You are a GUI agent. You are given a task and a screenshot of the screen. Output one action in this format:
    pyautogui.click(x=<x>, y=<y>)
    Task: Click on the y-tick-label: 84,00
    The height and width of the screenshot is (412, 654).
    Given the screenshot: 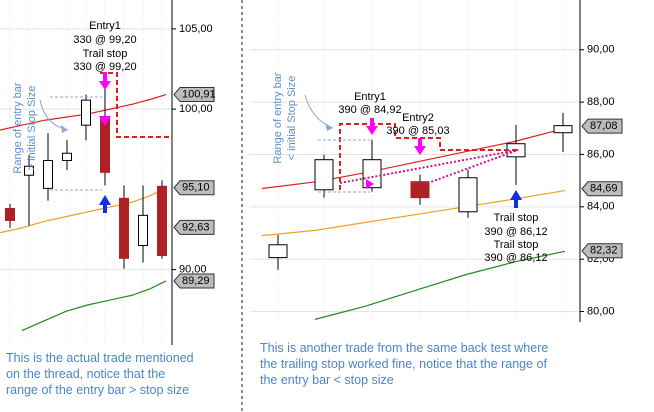 What is the action you would take?
    pyautogui.click(x=601, y=207)
    